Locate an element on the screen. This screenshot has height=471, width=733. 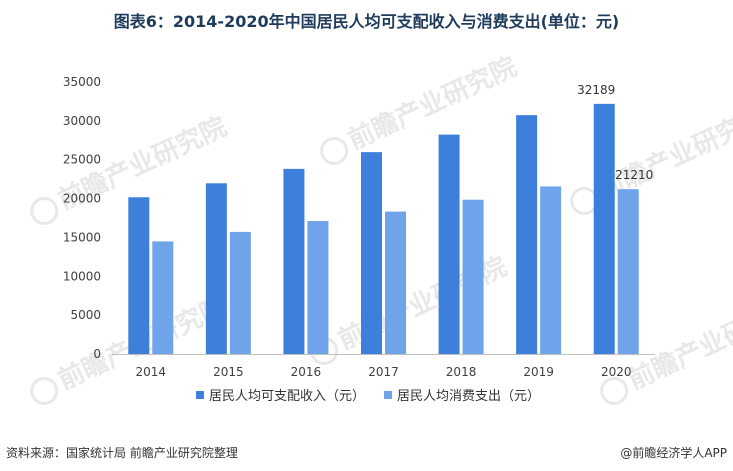
x-tick-label: 2015 is located at coordinates (228, 372).